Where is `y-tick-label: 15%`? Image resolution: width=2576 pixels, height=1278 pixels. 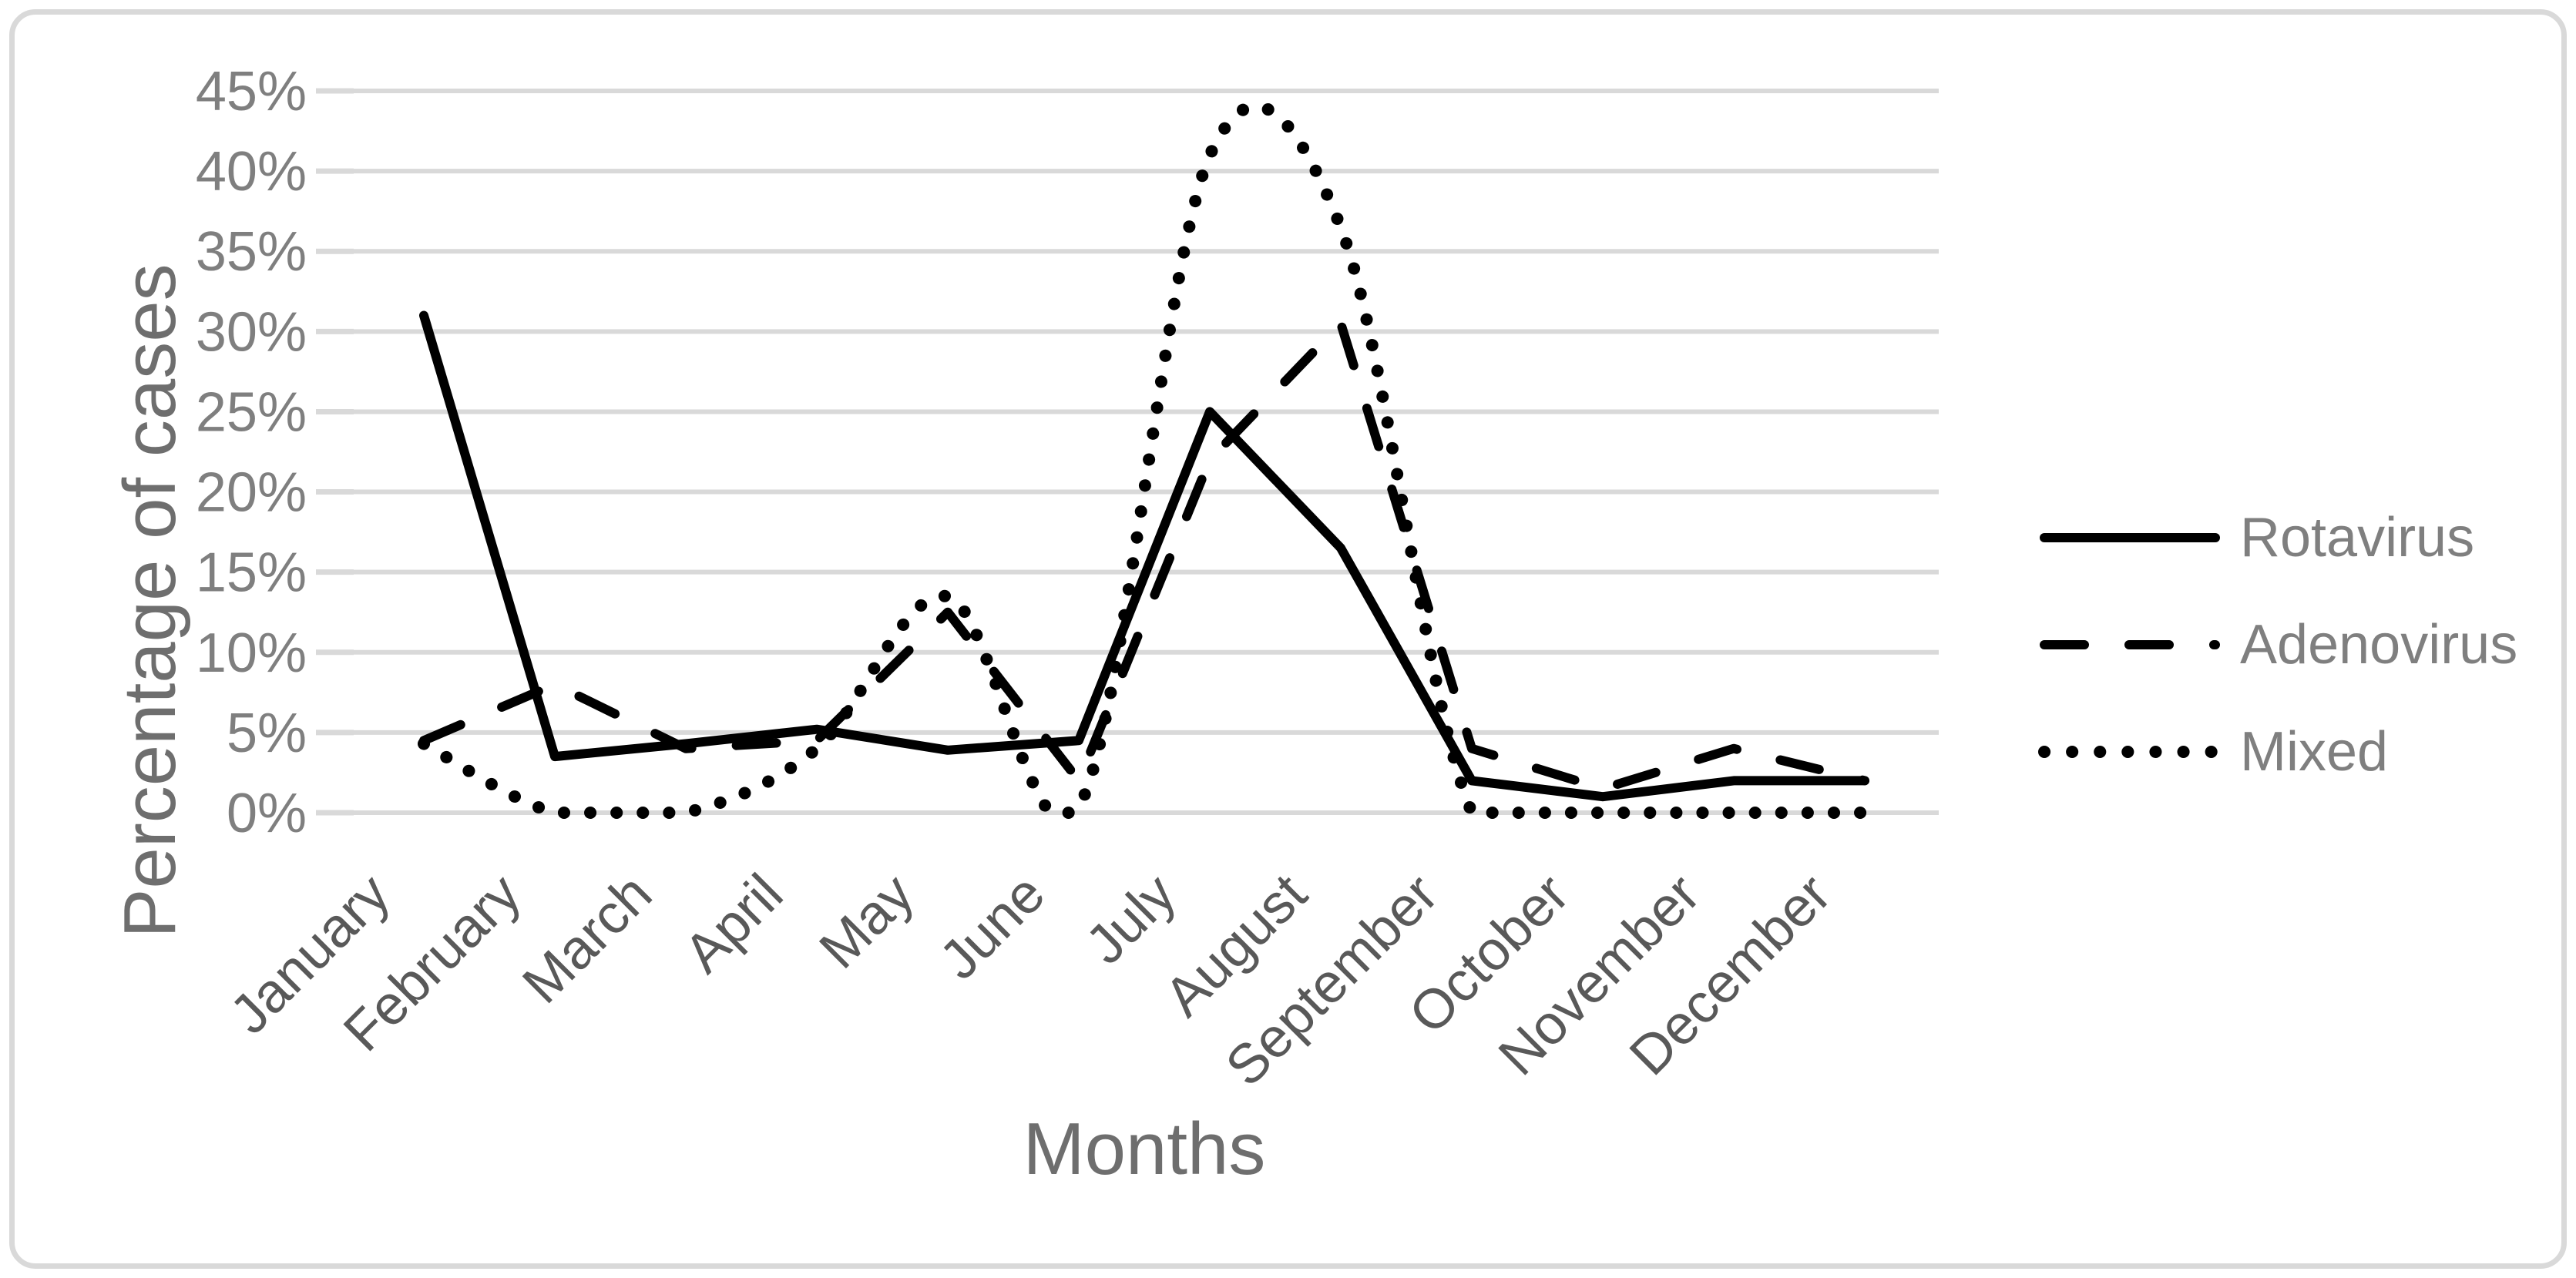 y-tick-label: 15% is located at coordinates (251, 573).